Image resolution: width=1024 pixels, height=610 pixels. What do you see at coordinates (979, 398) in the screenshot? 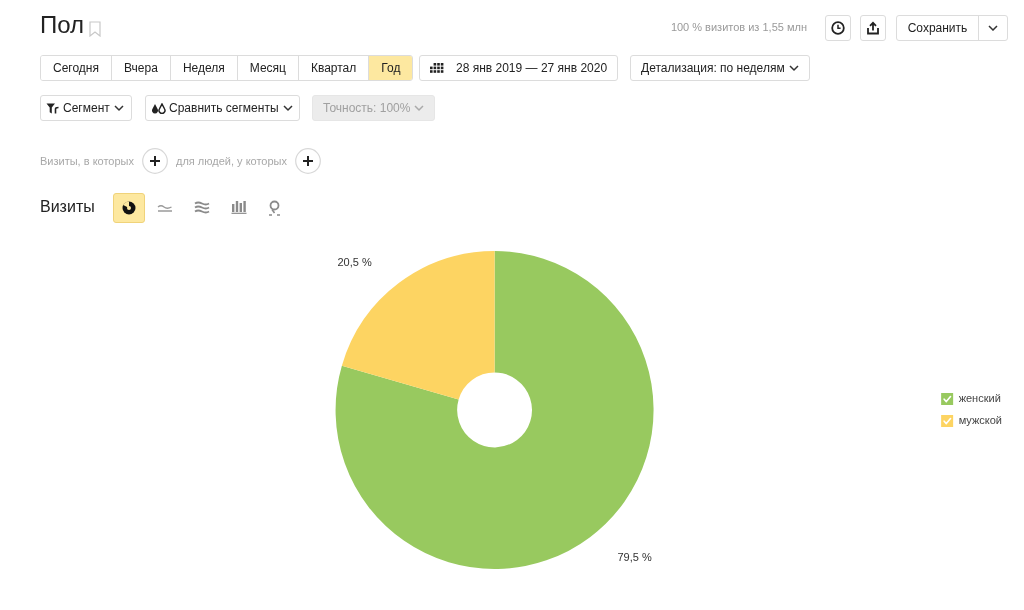
I see `legend-label: женский` at bounding box center [979, 398].